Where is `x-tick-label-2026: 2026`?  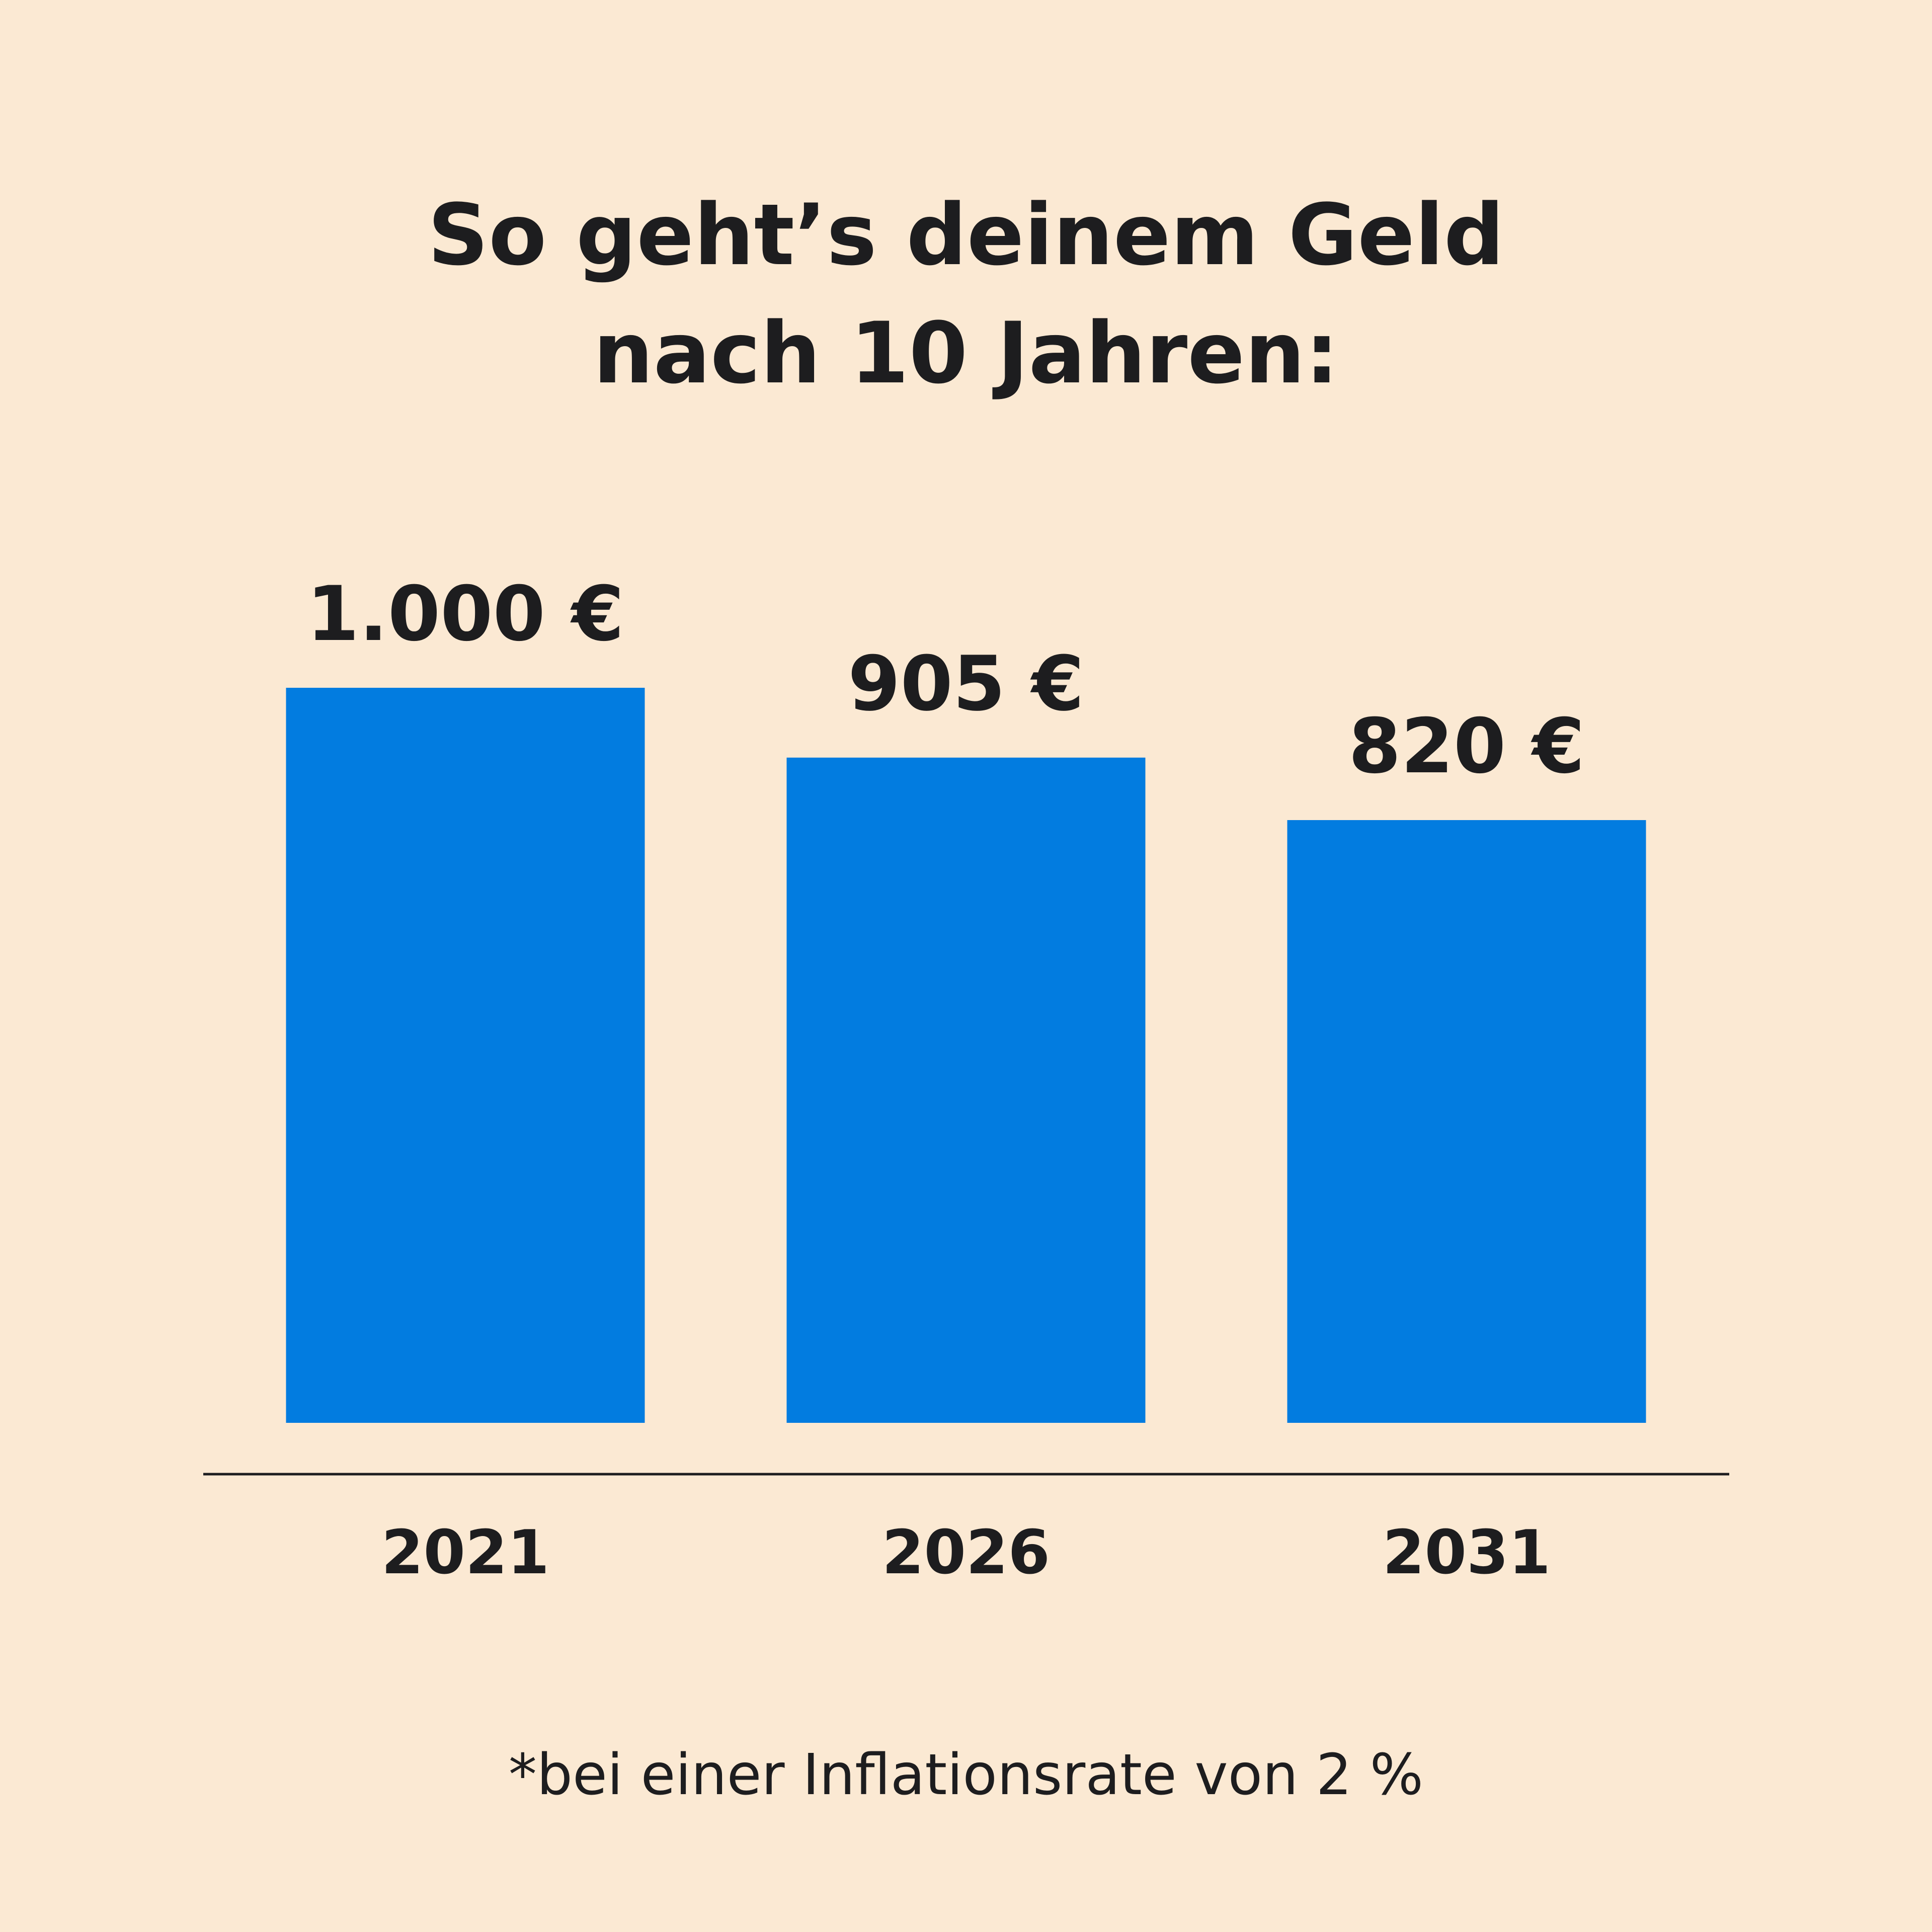 x-tick-label-2026: 2026 is located at coordinates (966, 1553).